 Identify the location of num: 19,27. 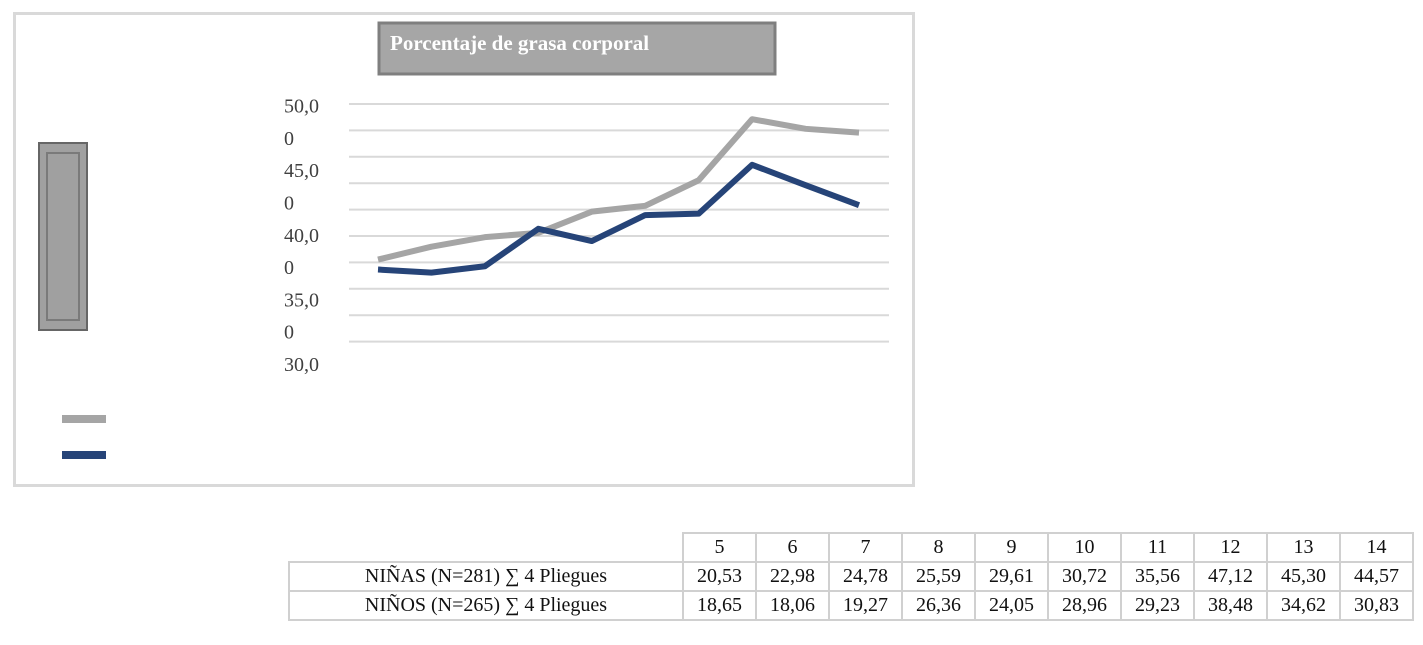
(865, 605).